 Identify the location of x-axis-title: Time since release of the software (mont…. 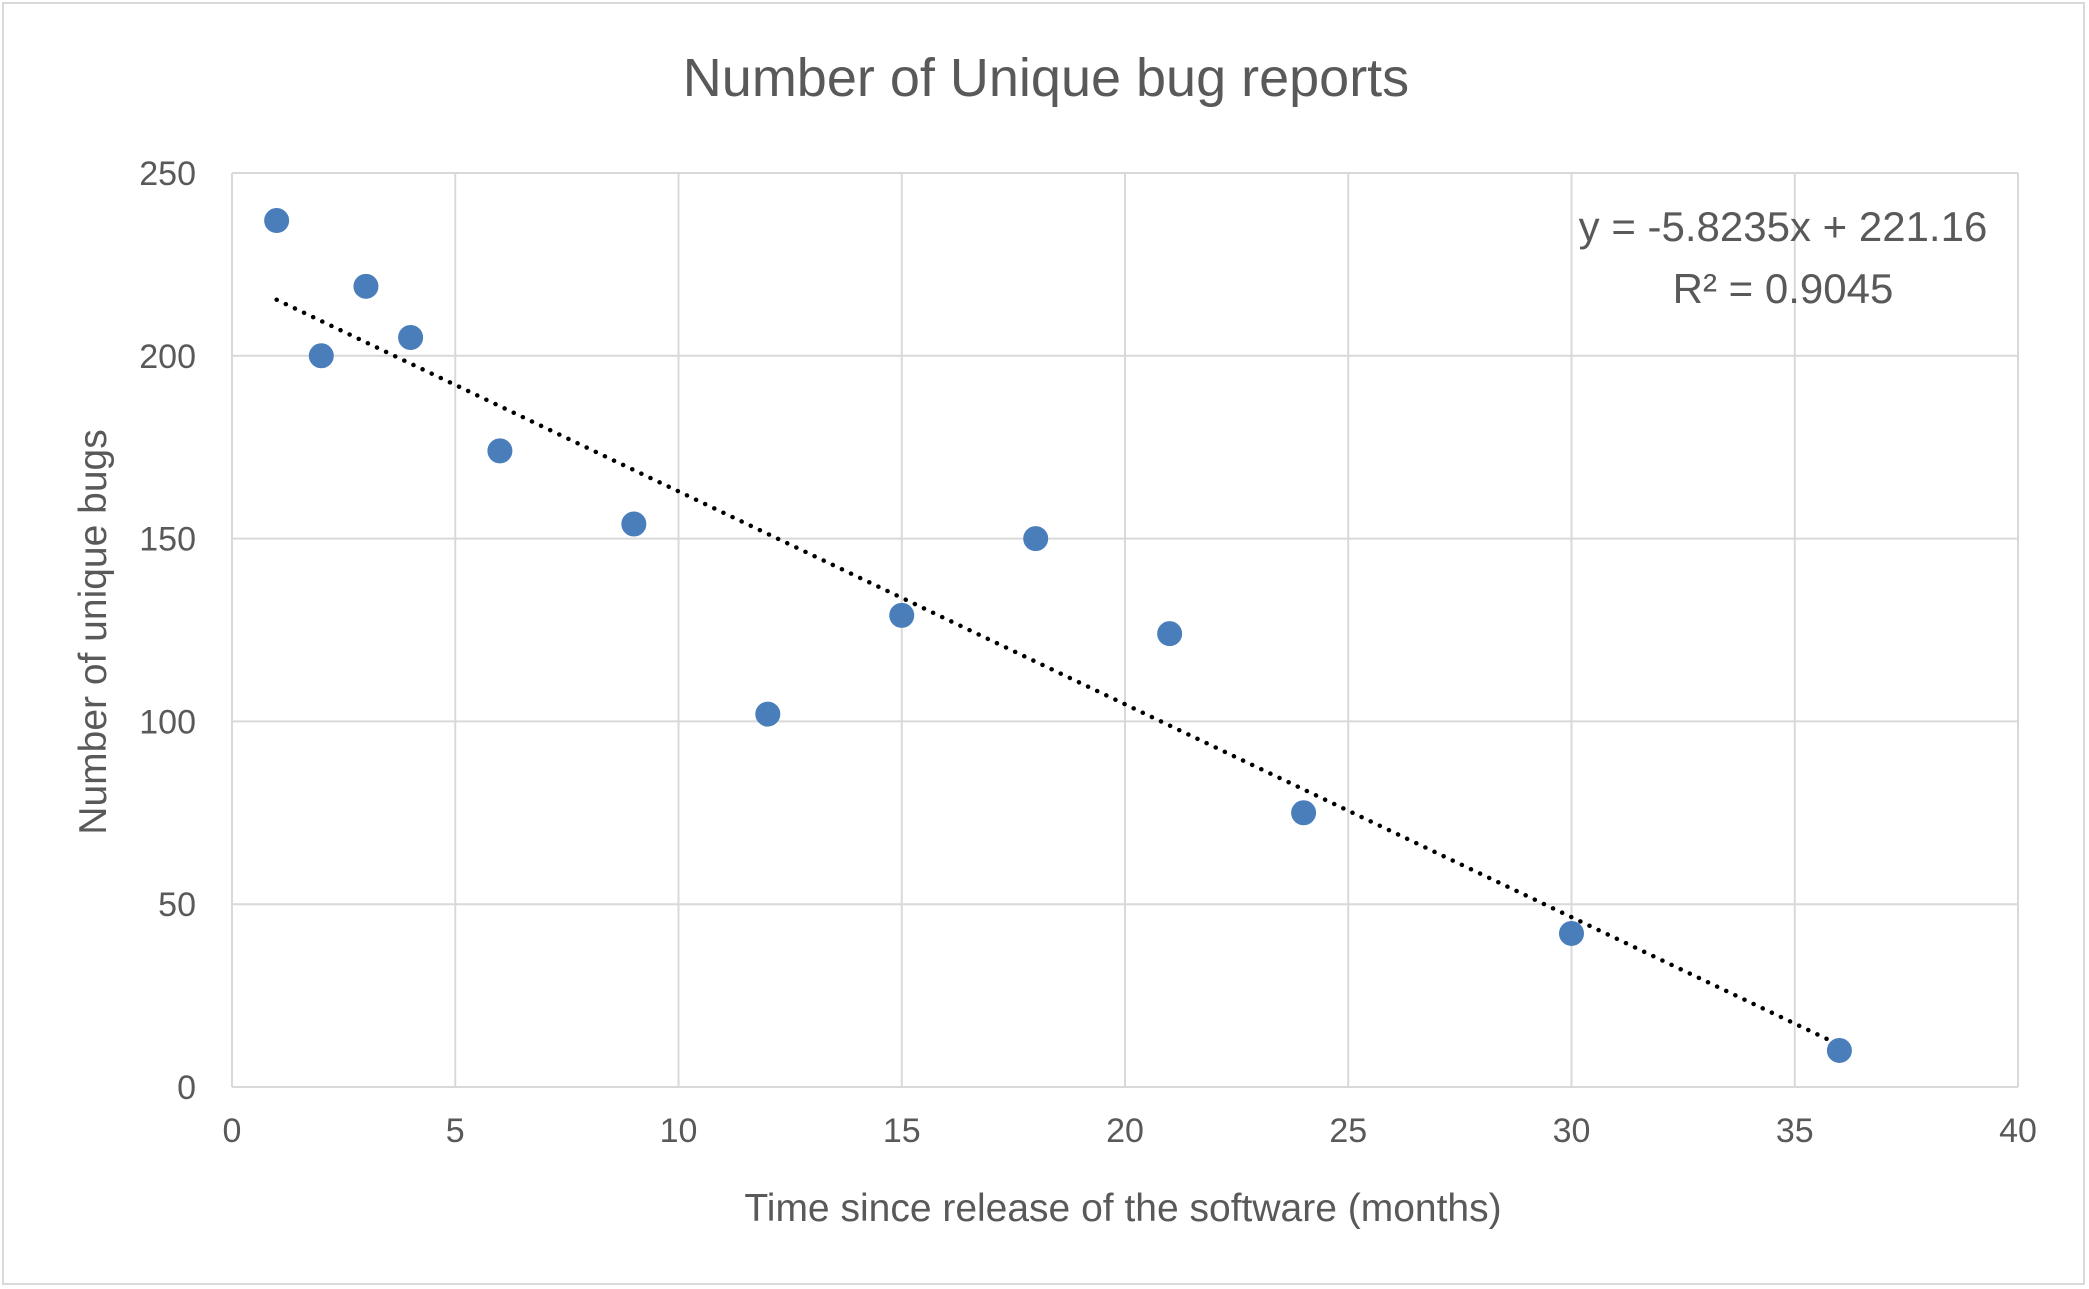
(1122, 1208).